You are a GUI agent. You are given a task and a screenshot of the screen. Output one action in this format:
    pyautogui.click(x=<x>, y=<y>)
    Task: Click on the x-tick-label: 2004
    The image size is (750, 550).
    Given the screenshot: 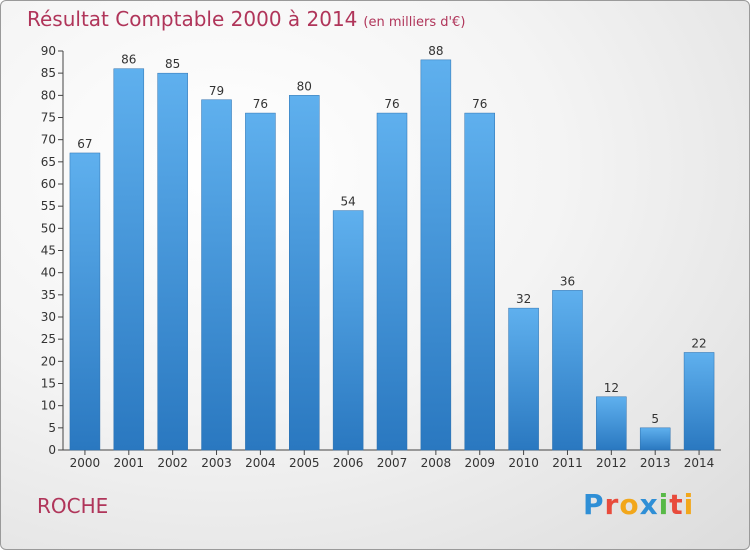 What is the action you would take?
    pyautogui.click(x=260, y=463)
    